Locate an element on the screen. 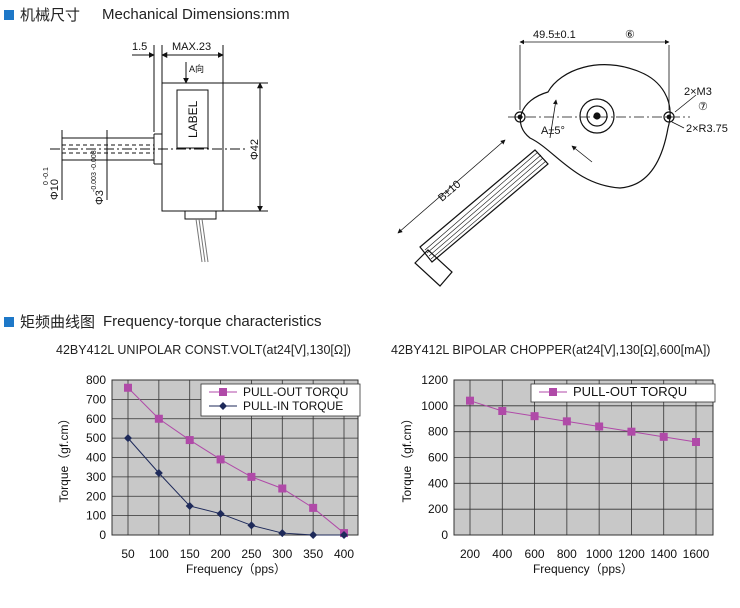 The width and height of the screenshot is (740, 608). label-text: LABEL is located at coordinates (193, 119).